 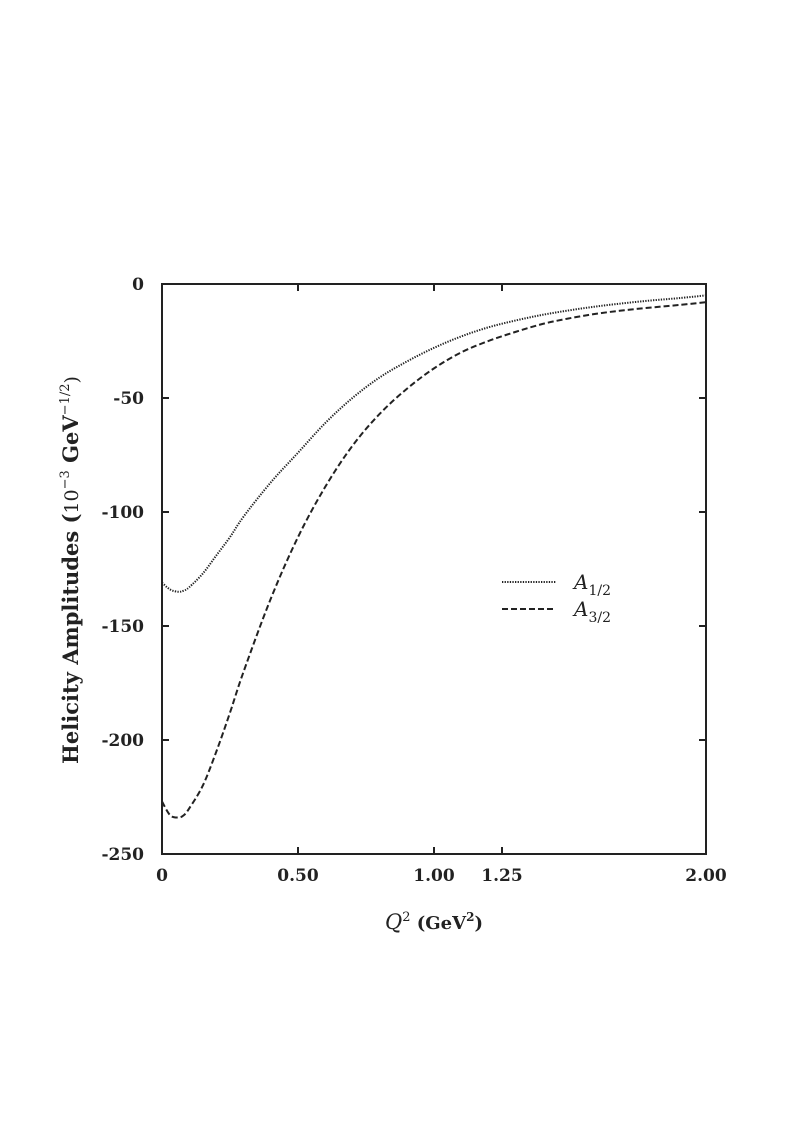 I want to click on x-axis-label: Q2 (GeV2), so click(x=434, y=922).